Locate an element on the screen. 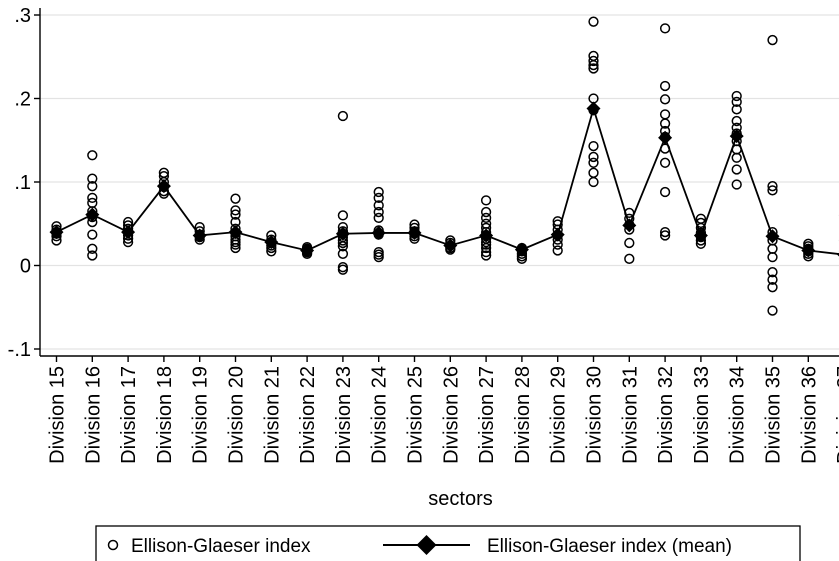  x-tick-label: Division 30 is located at coordinates (595, 415).